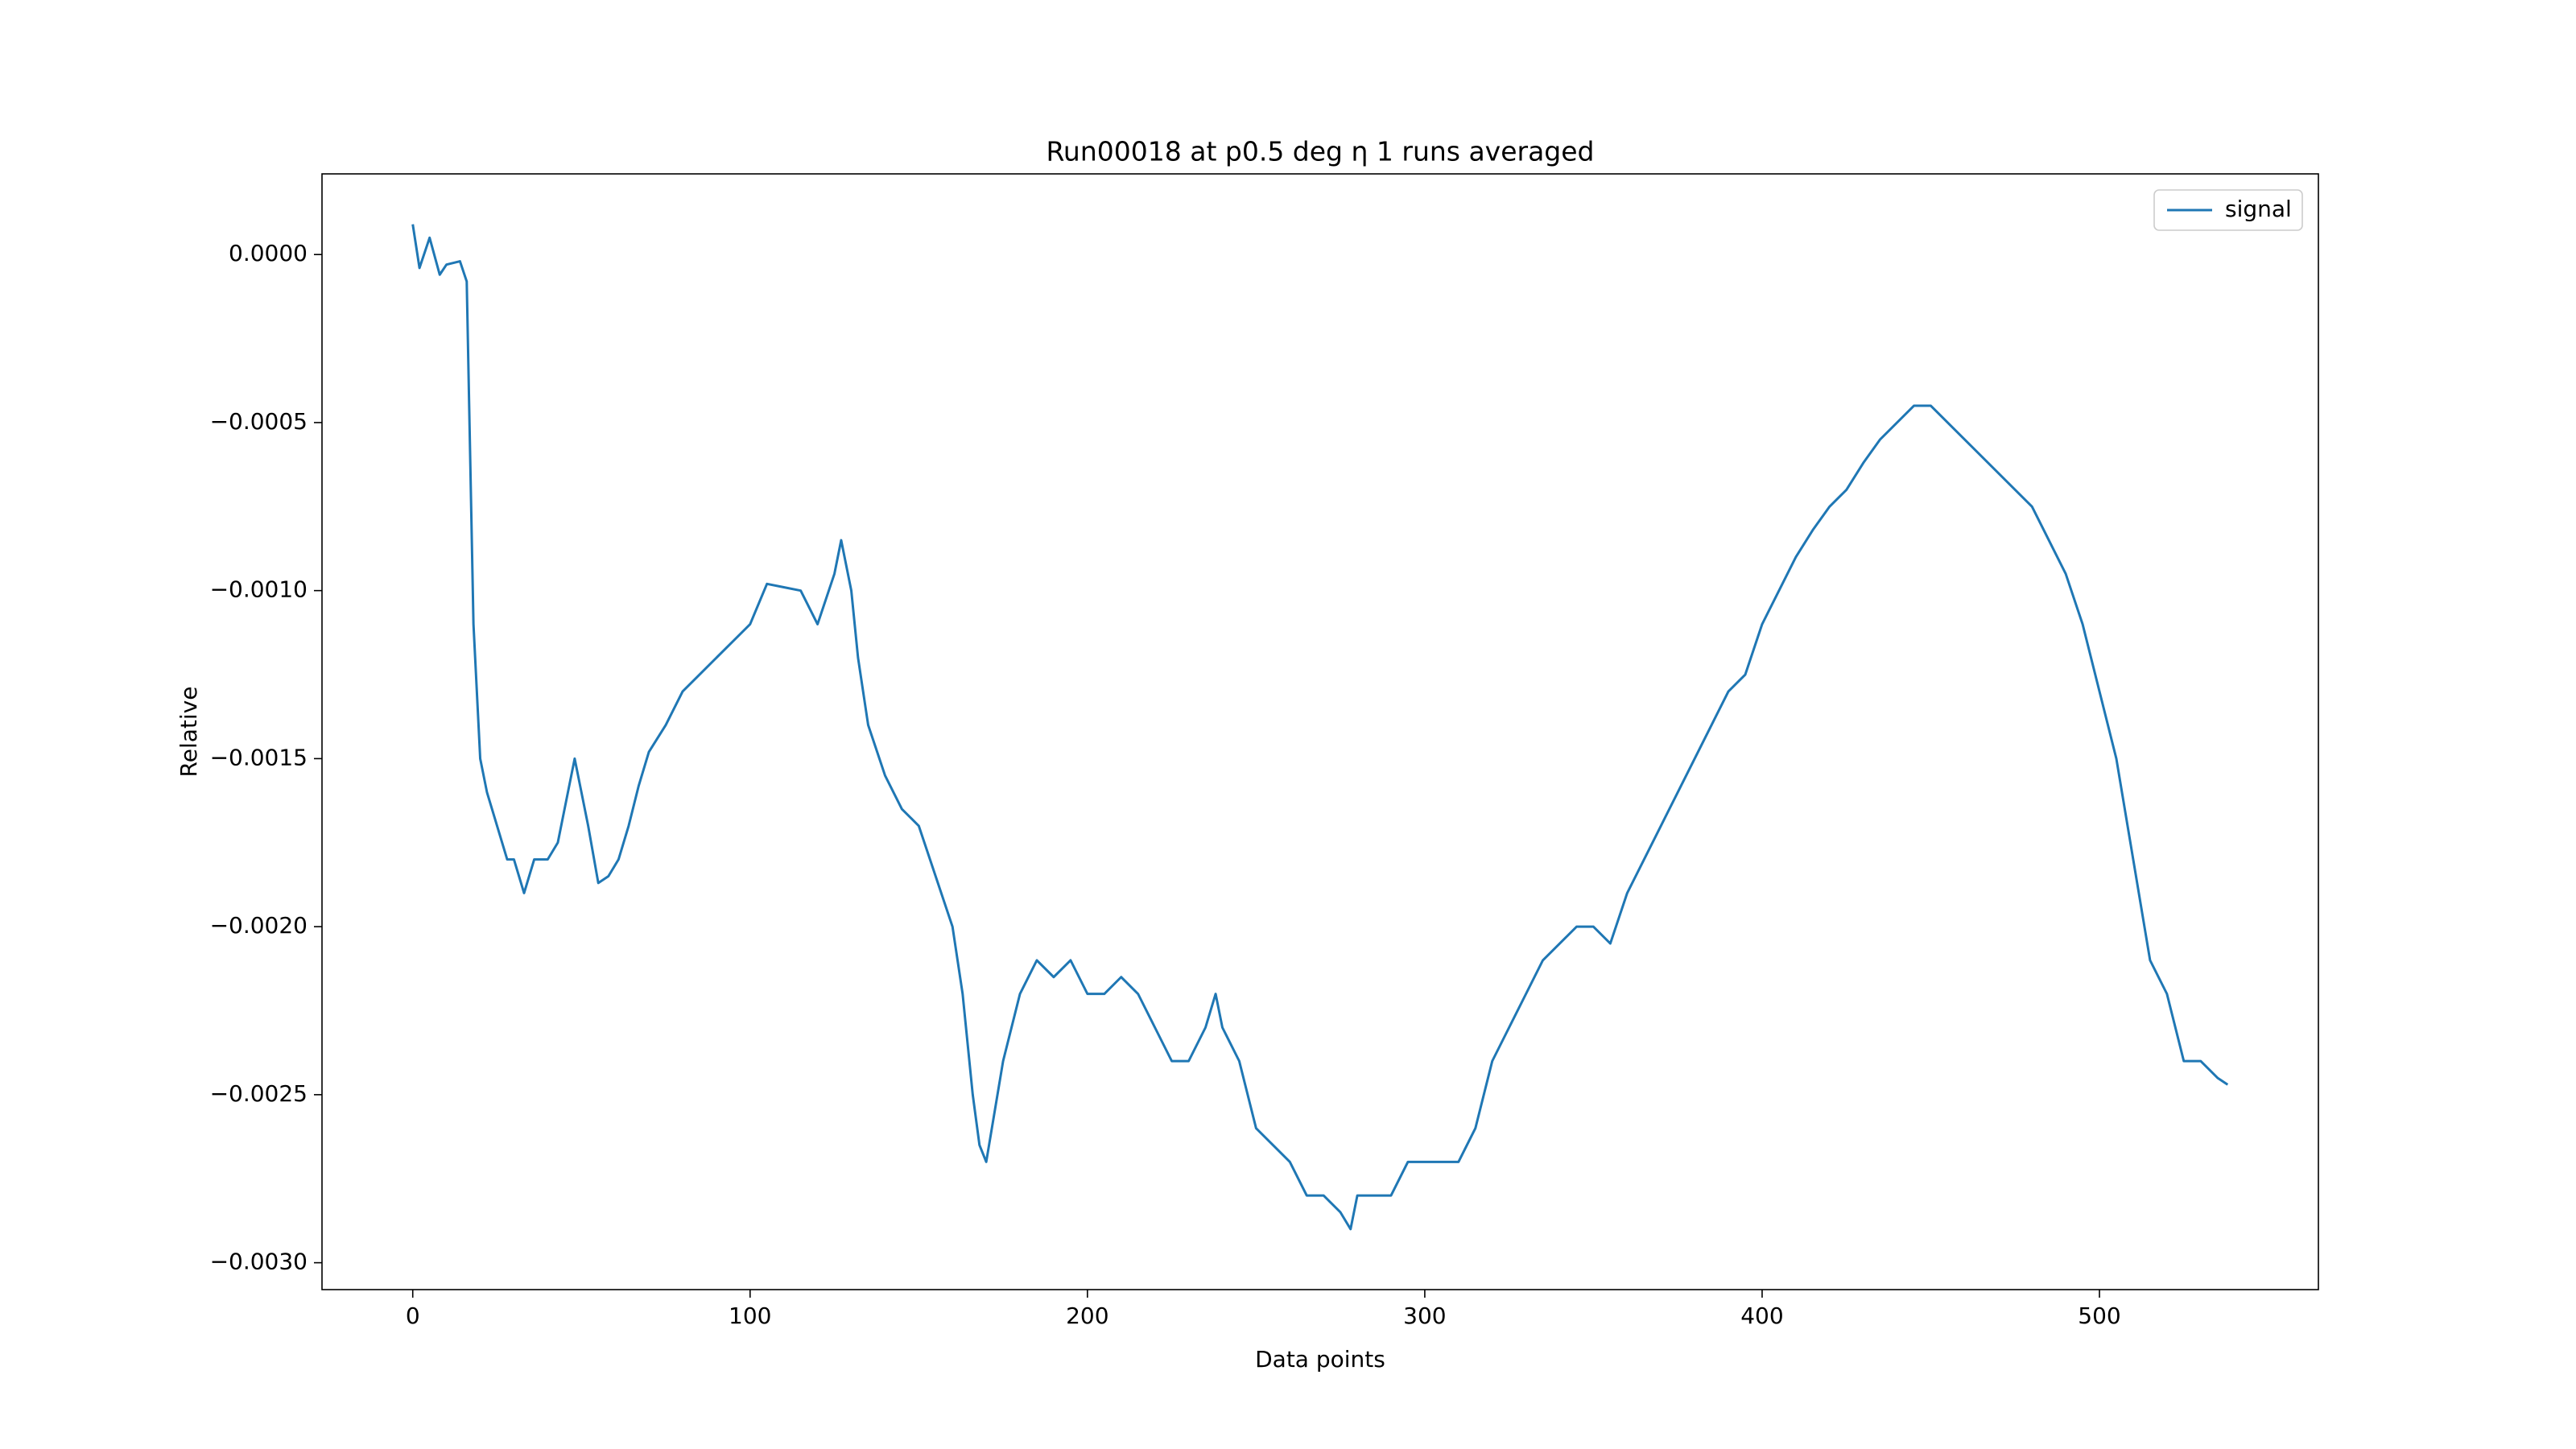 The height and width of the screenshot is (1449, 2576). Describe the element at coordinates (1762, 1315) in the screenshot. I see `x-tick-label: 400` at that location.